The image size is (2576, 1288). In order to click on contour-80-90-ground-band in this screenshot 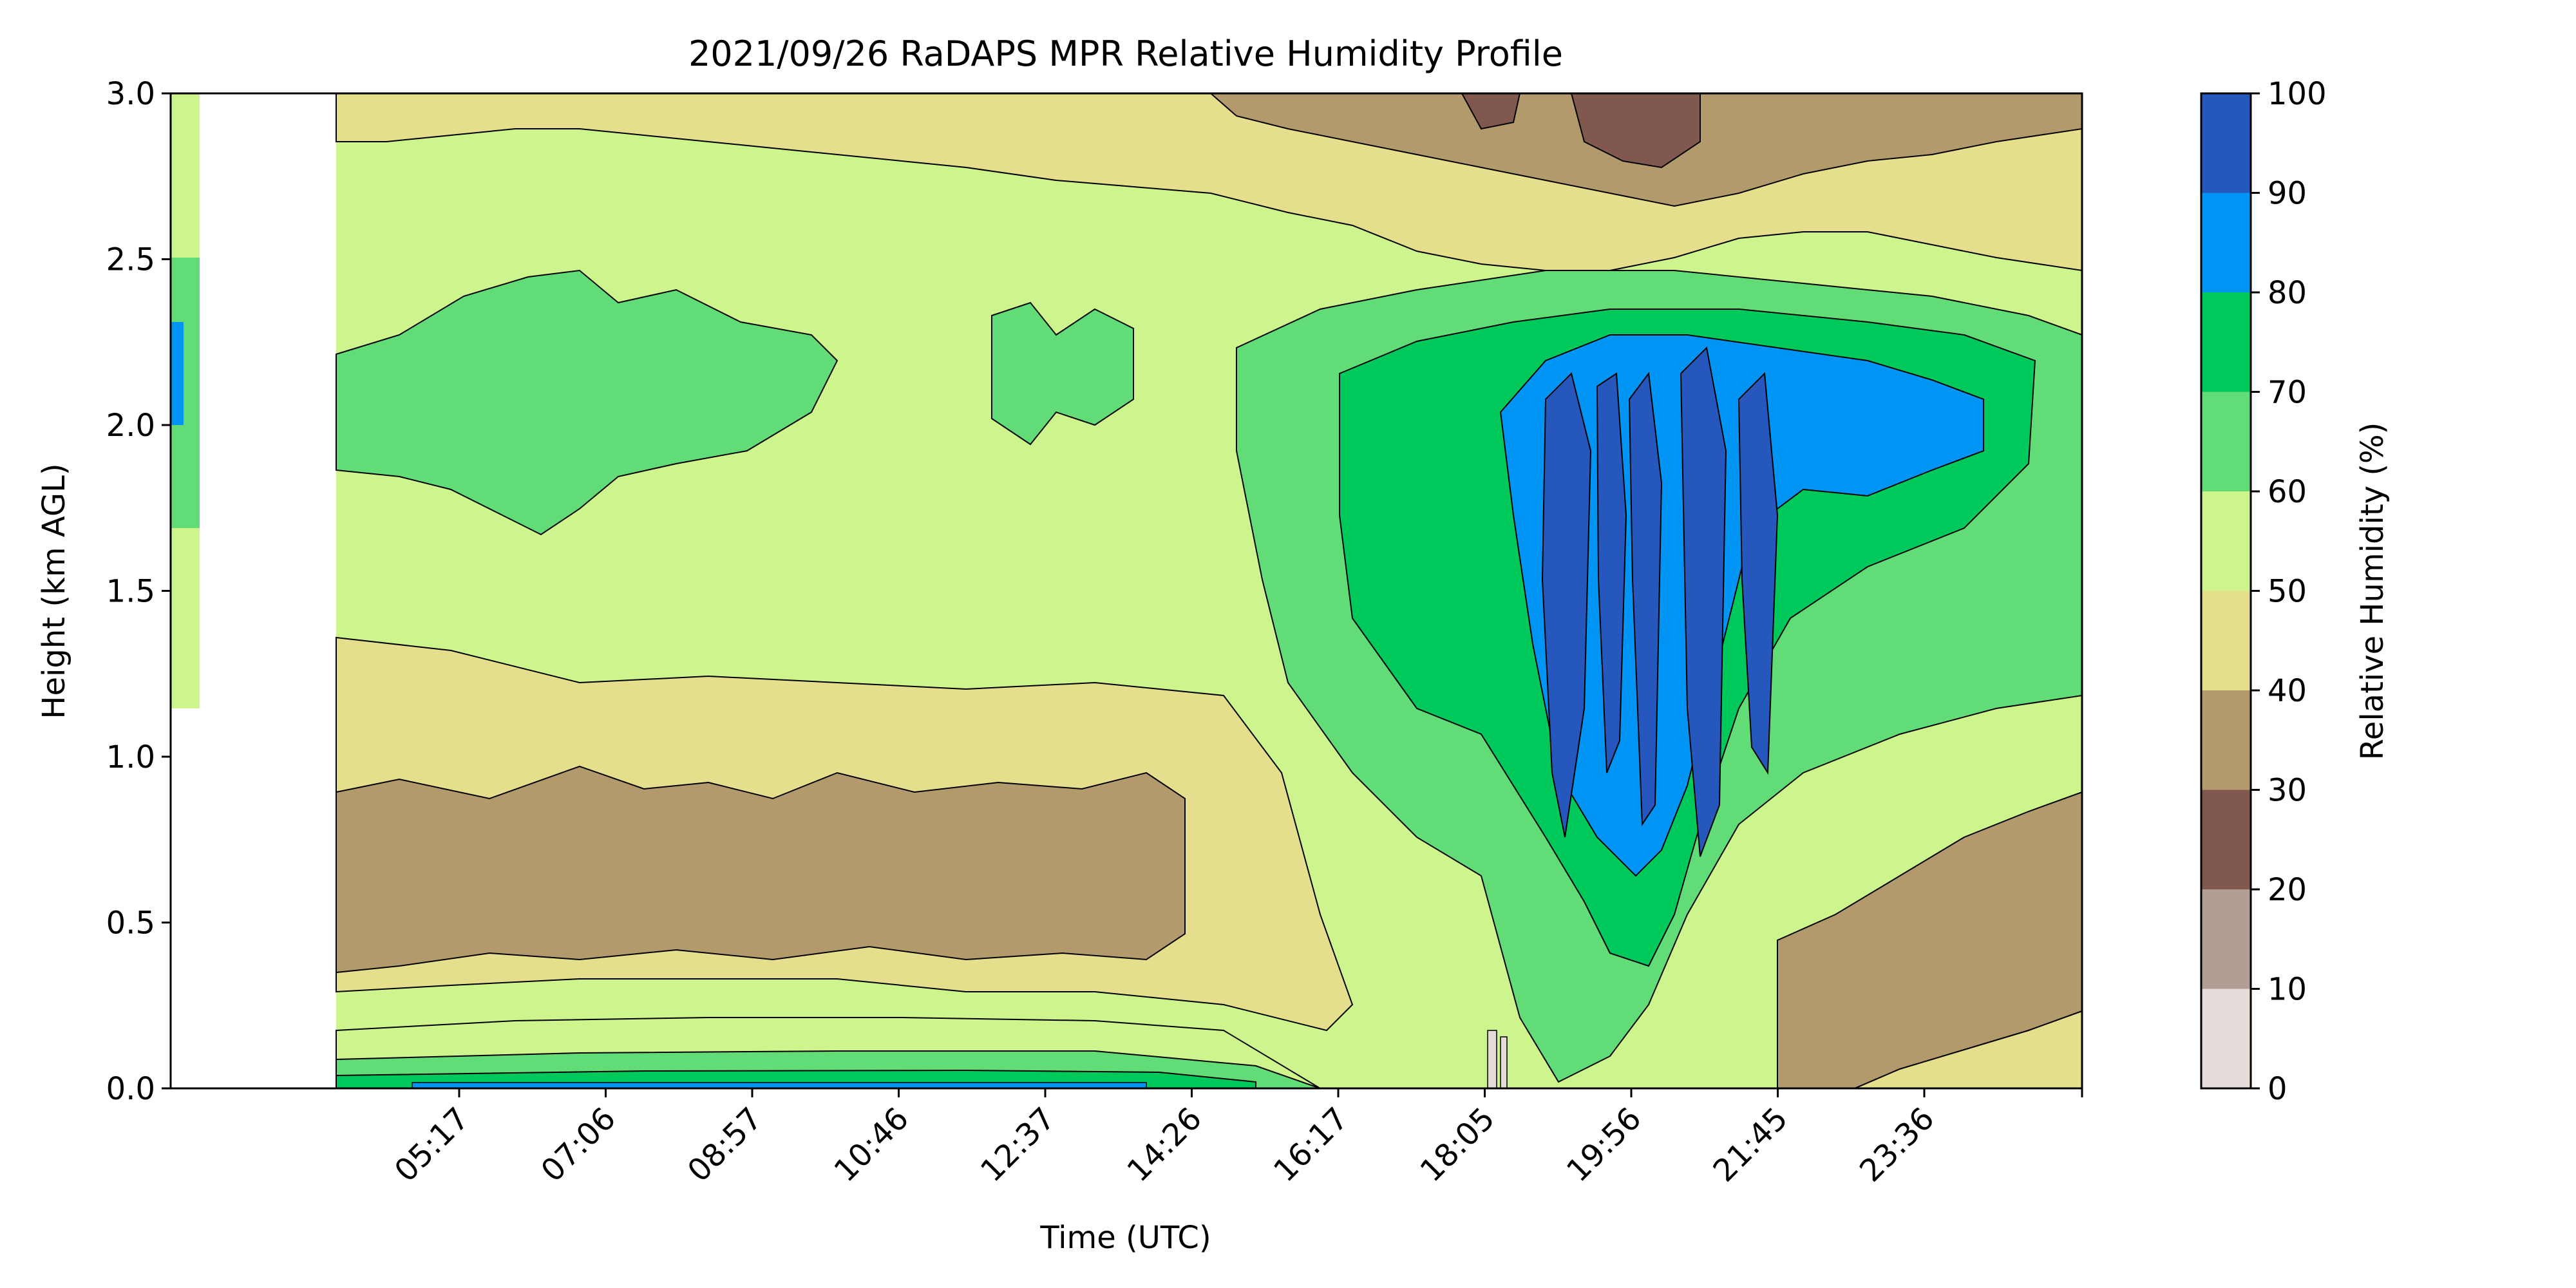, I will do `click(780, 1085)`.